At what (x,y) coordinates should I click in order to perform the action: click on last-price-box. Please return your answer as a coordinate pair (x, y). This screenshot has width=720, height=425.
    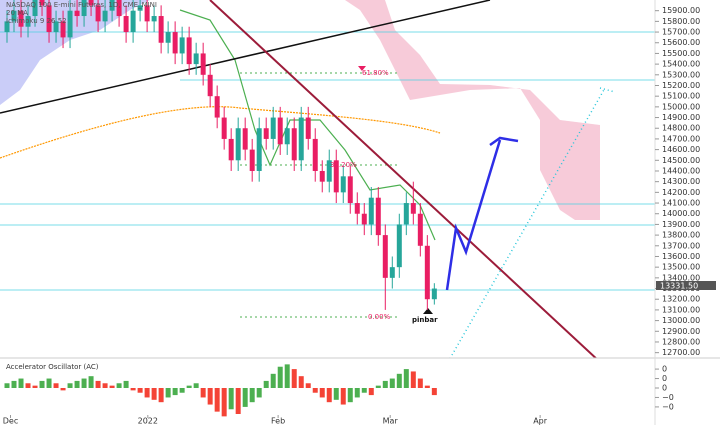
    Looking at the image, I should click on (686, 285).